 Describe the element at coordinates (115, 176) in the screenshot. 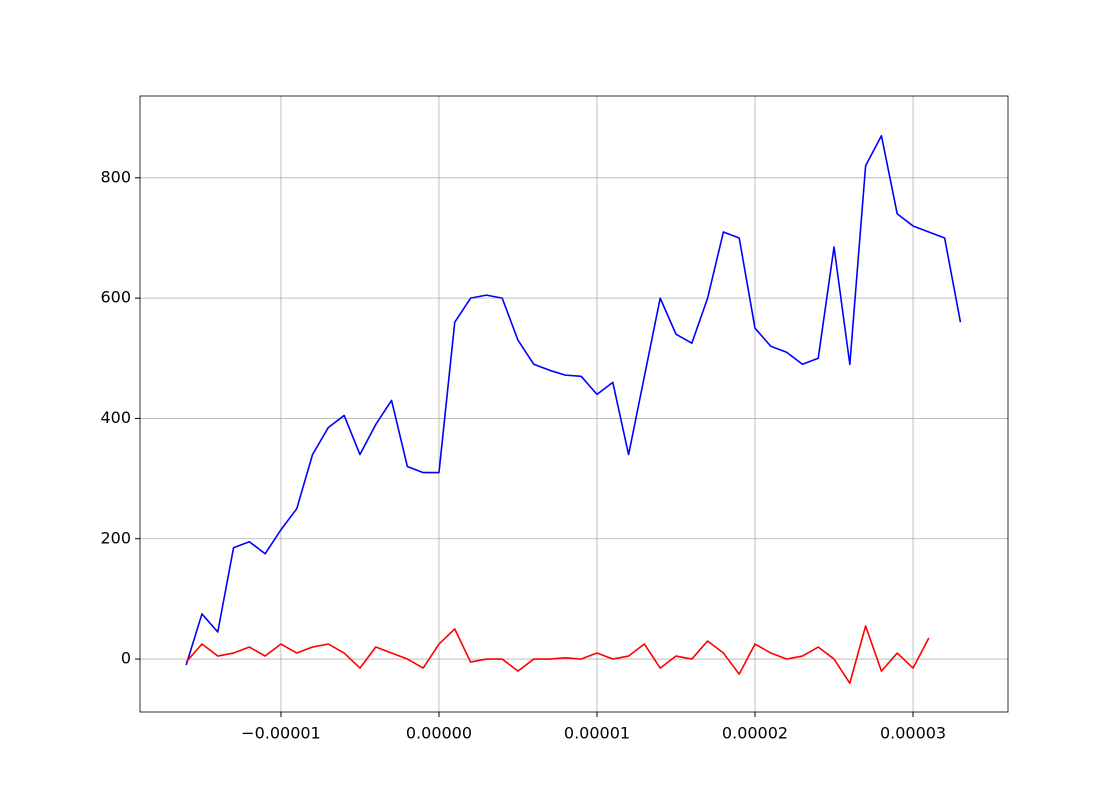

I see `y-tick-label: 800` at that location.